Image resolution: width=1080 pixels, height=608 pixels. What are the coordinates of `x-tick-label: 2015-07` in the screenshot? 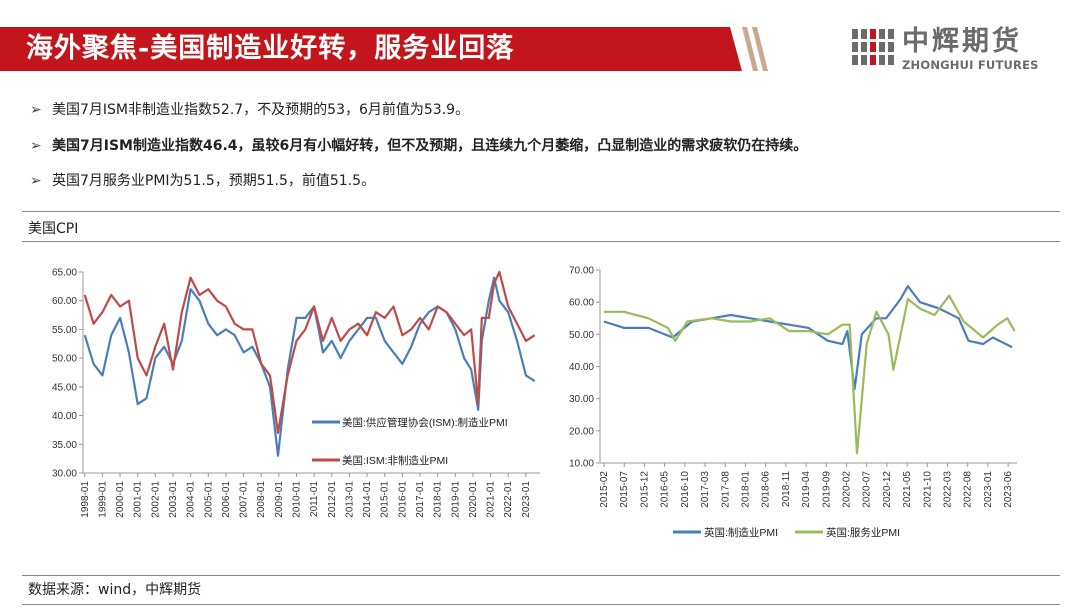 It's located at (624, 489).